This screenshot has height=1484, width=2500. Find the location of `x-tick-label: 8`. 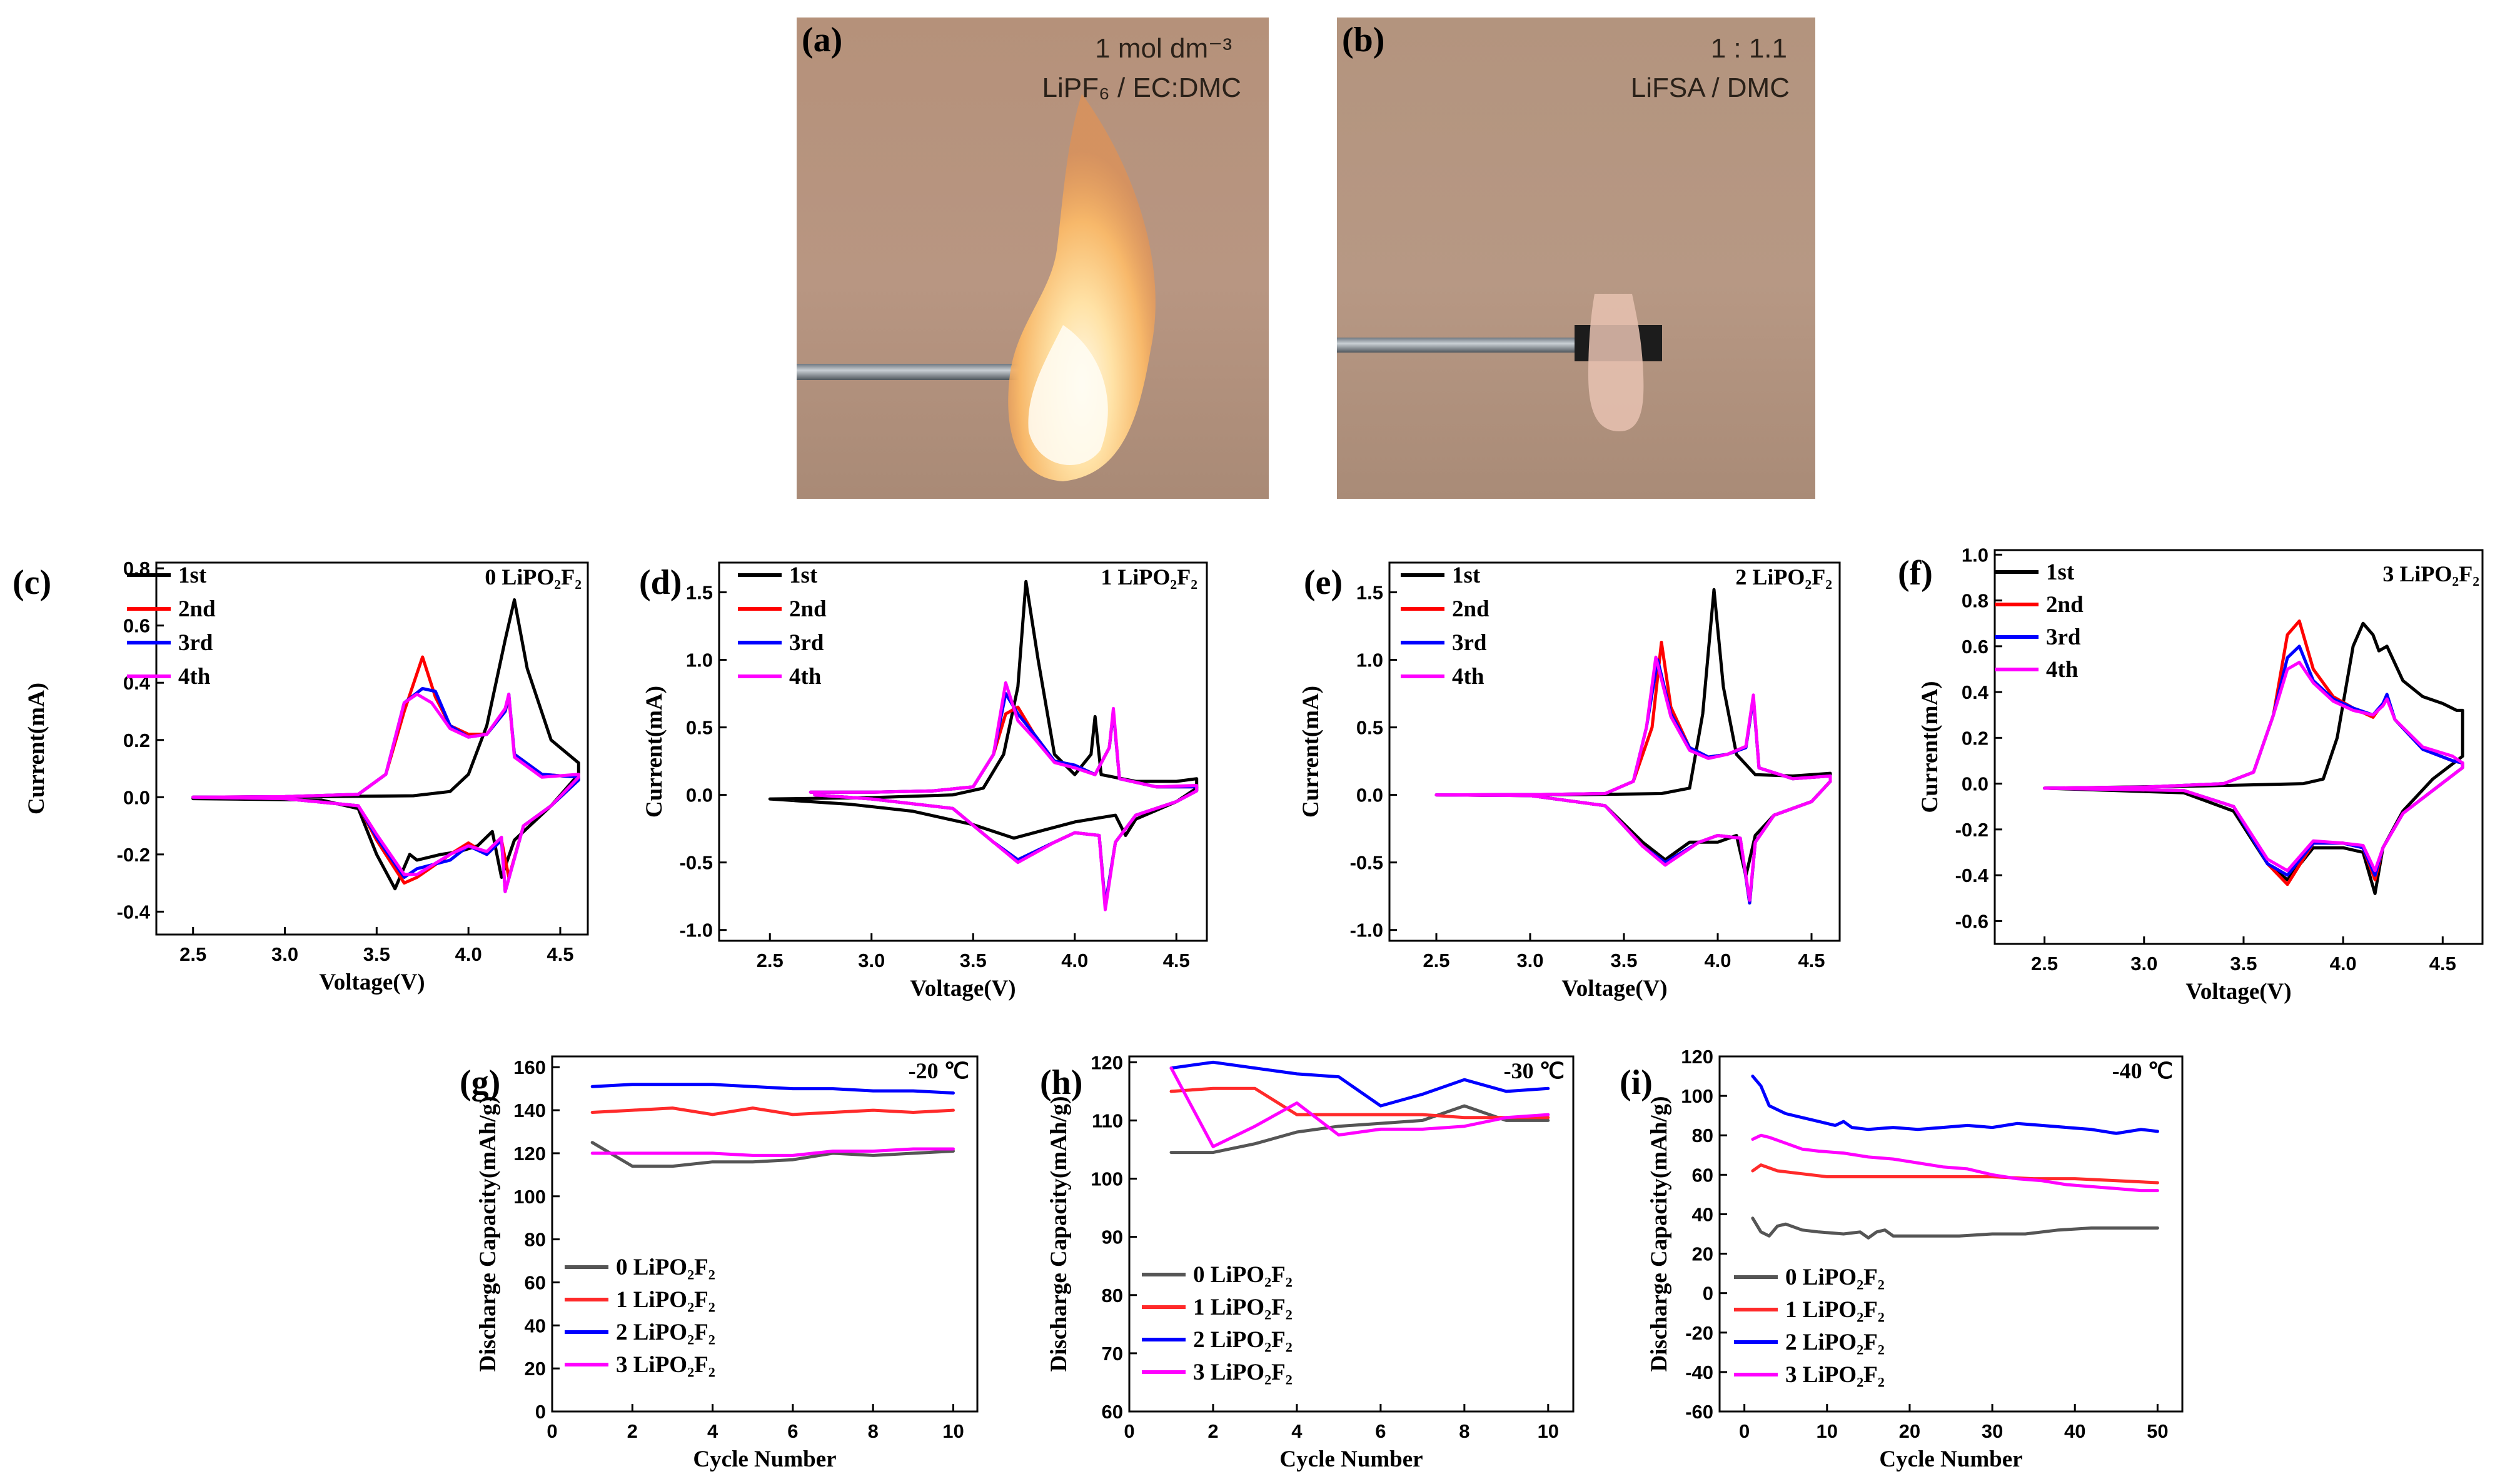

x-tick-label: 8 is located at coordinates (1464, 1431).